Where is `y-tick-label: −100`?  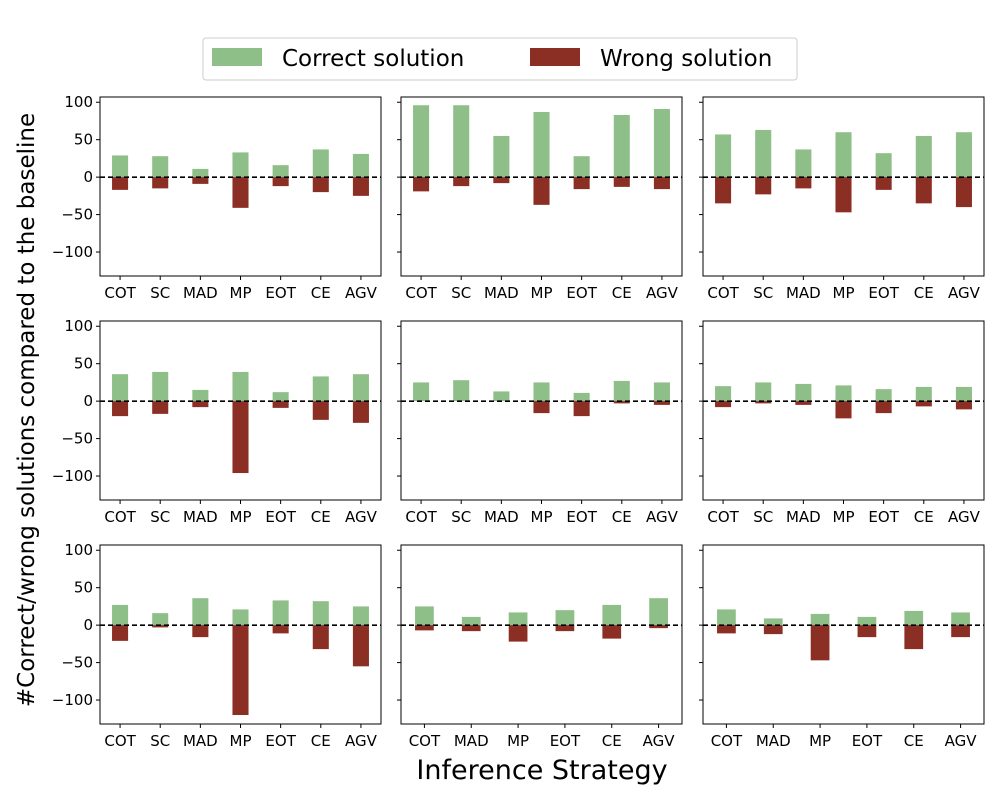 y-tick-label: −100 is located at coordinates (72, 700).